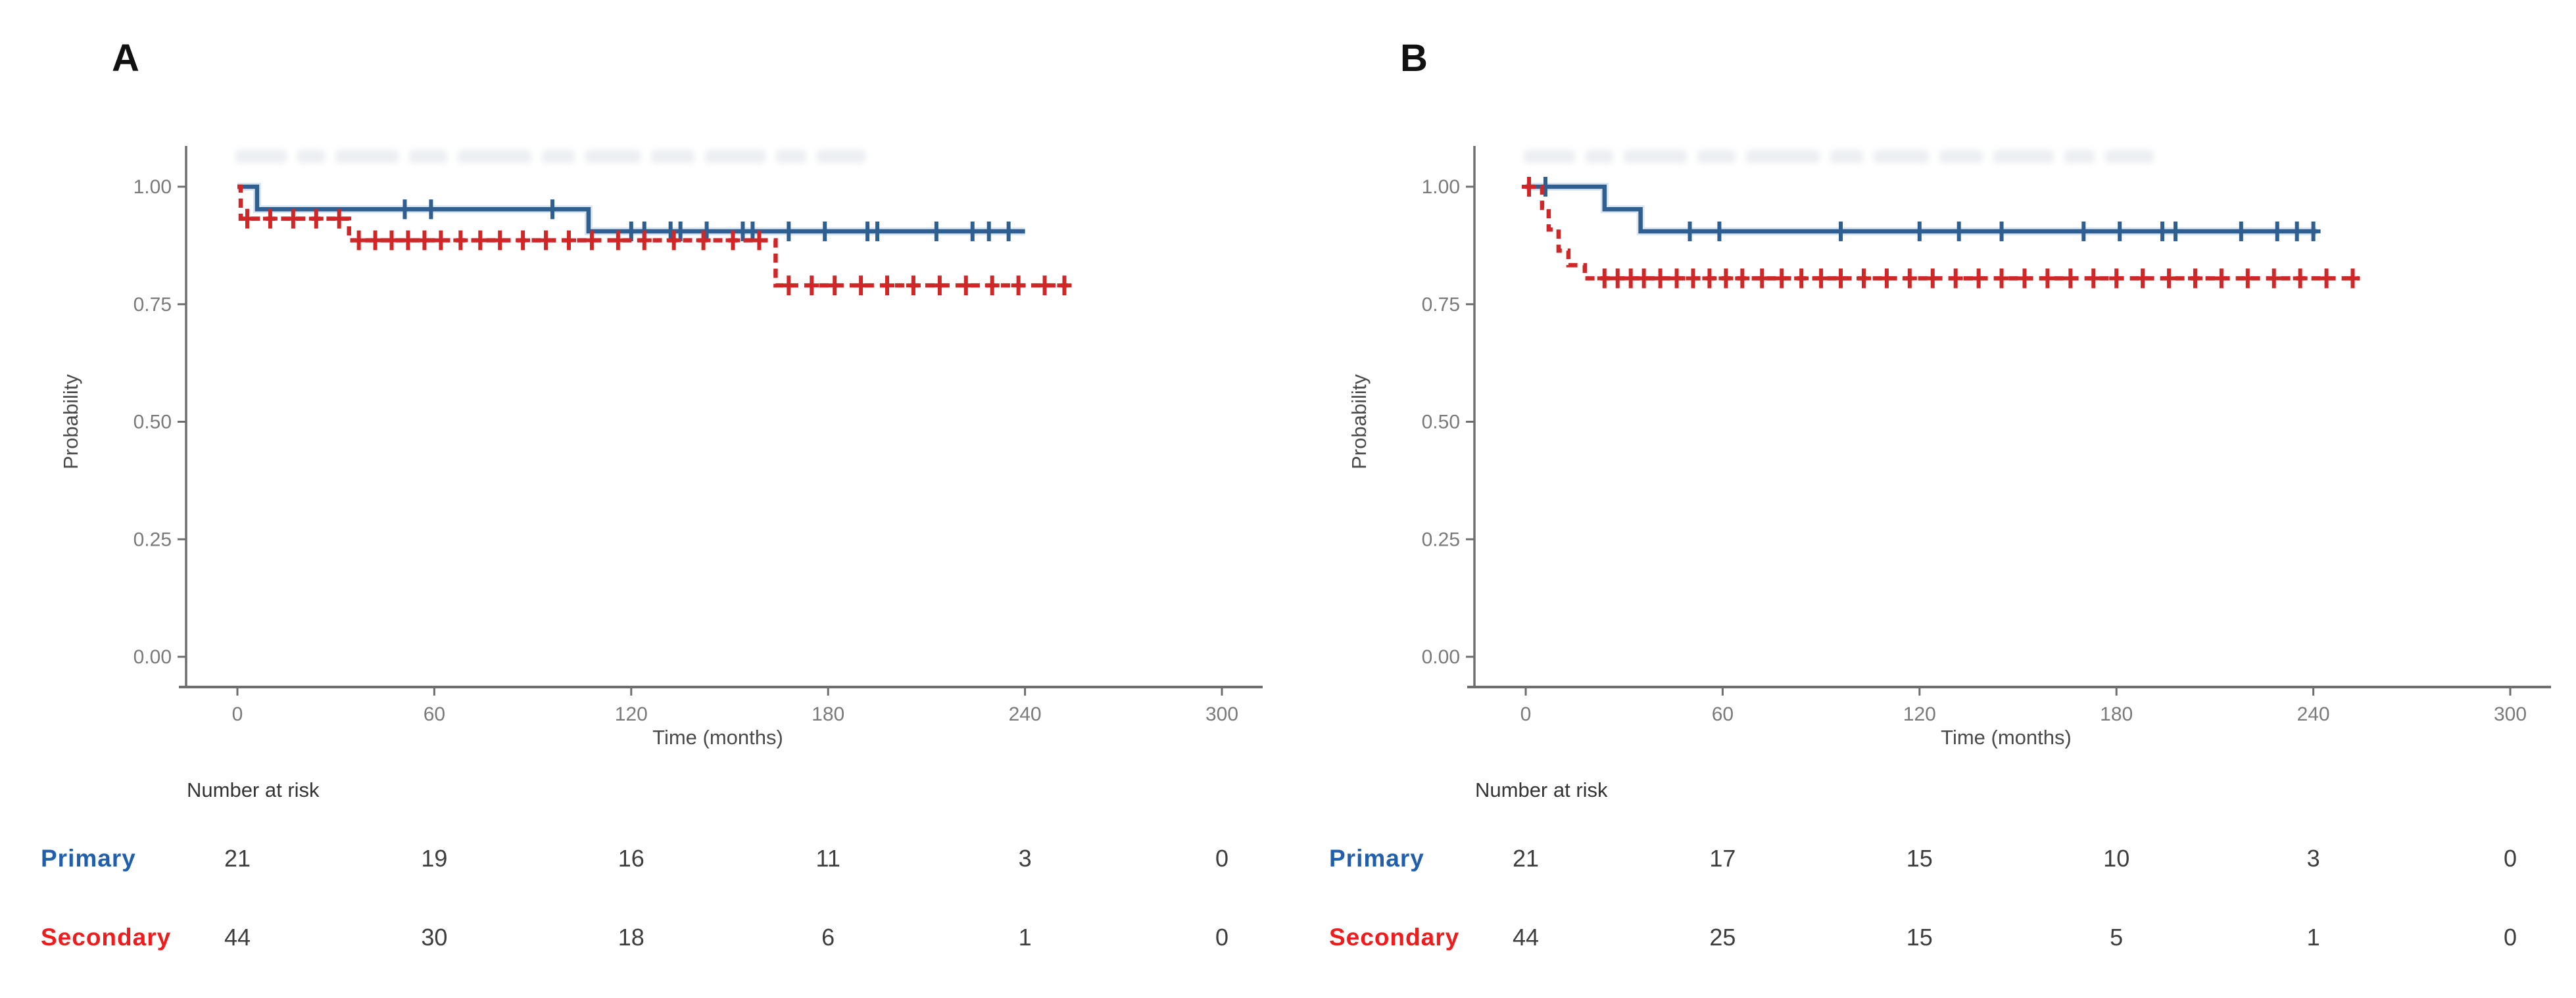 The height and width of the screenshot is (998, 2576). What do you see at coordinates (631, 938) in the screenshot?
I see `risk-count: 18` at bounding box center [631, 938].